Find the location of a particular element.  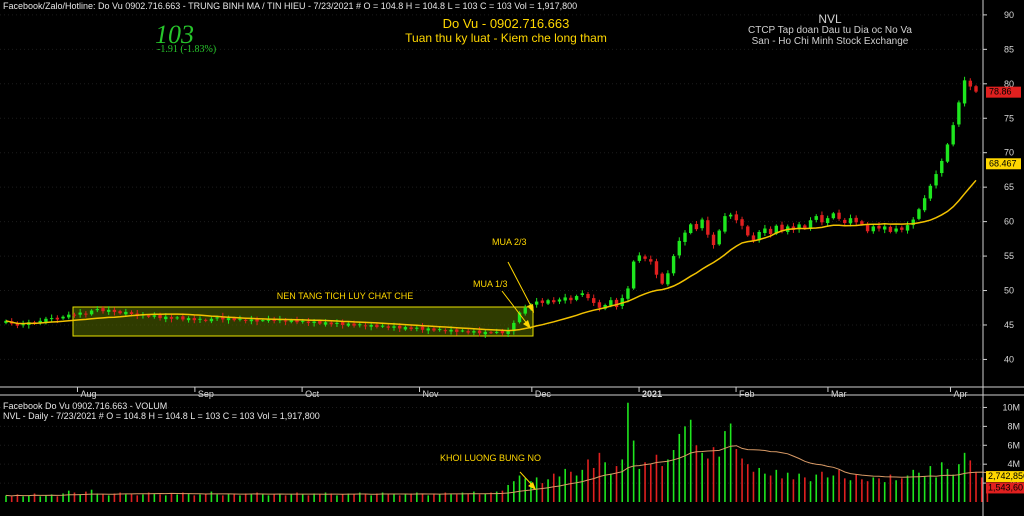

price-tick-label: 55 is located at coordinates (1009, 256).